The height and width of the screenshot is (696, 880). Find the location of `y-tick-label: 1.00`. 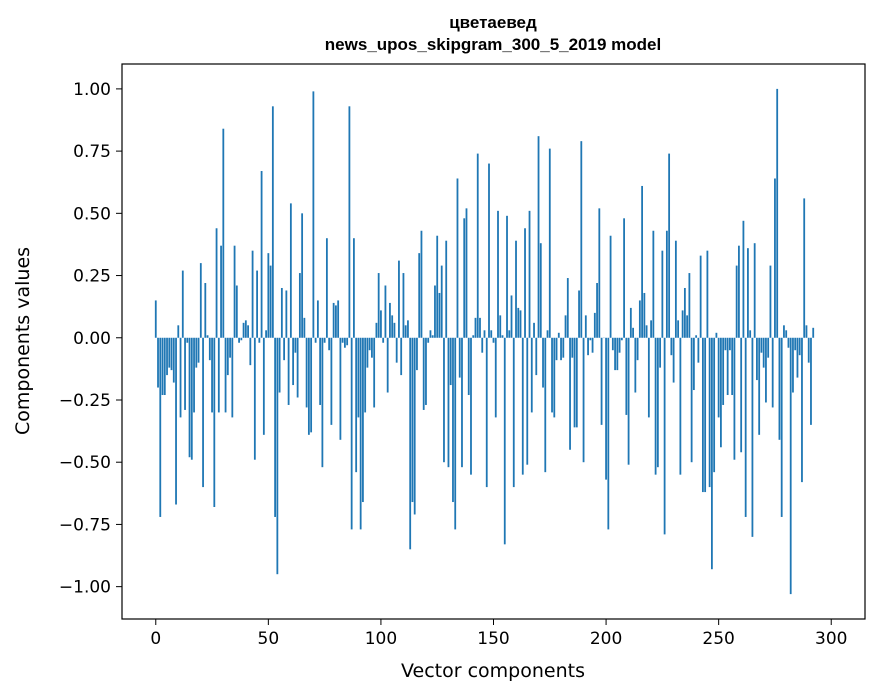

y-tick-label: 1.00 is located at coordinates (92, 90).